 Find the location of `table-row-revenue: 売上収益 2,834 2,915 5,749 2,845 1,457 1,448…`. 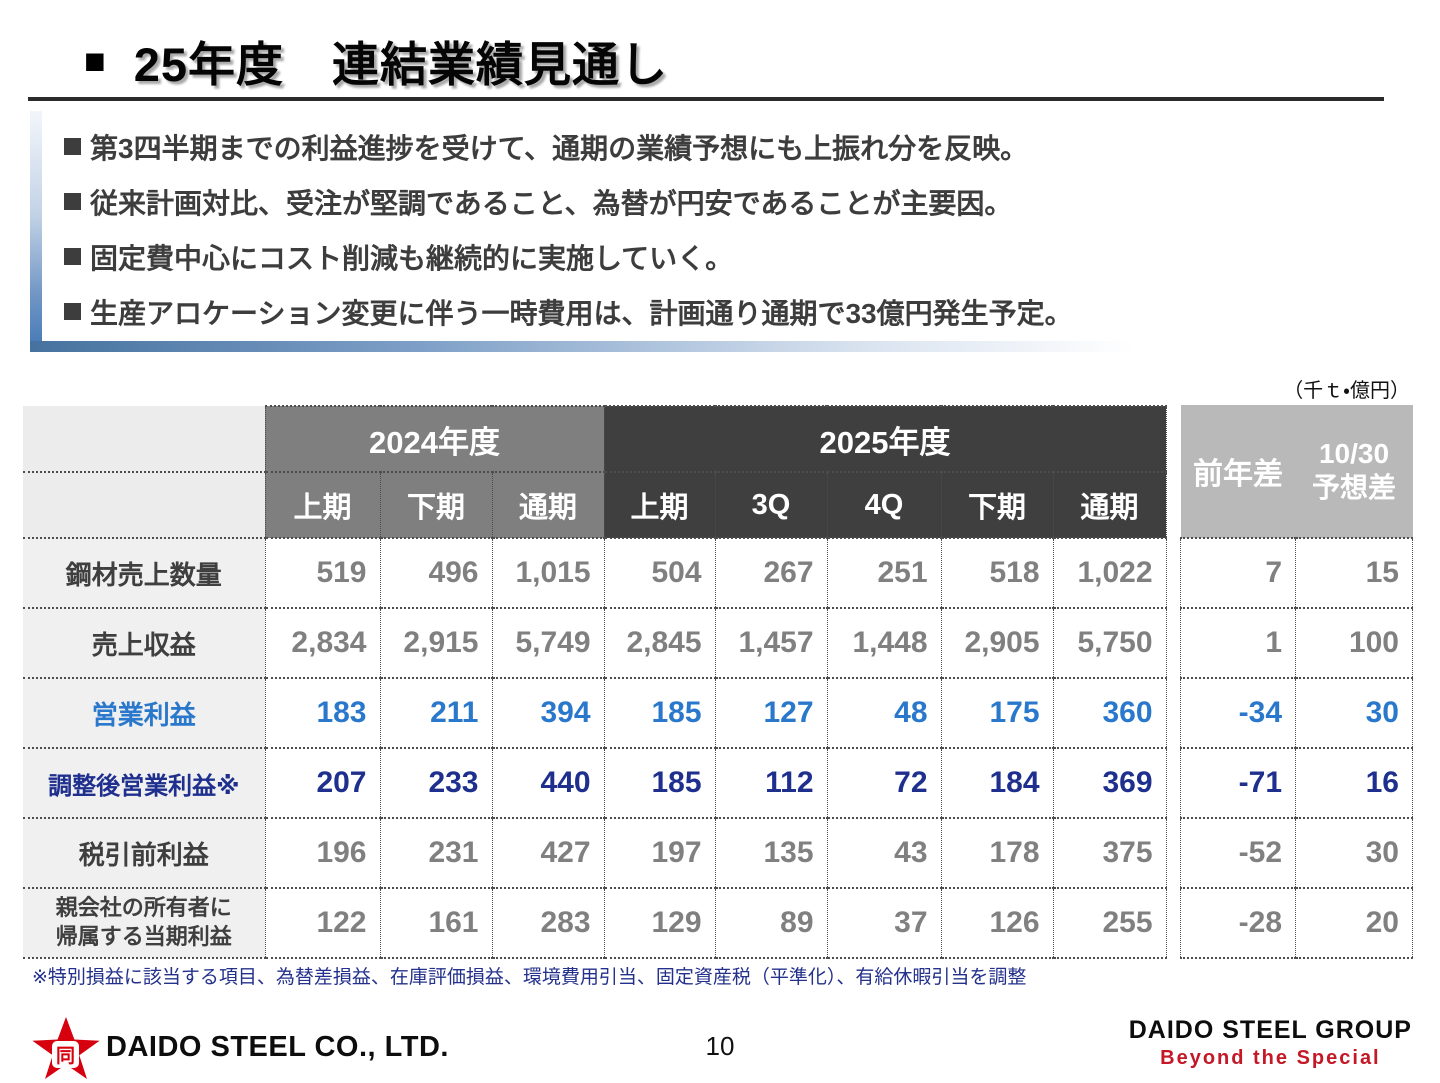

table-row-revenue: 売上収益 2,834 2,915 5,749 2,845 1,457 1,448… is located at coordinates (595, 643).